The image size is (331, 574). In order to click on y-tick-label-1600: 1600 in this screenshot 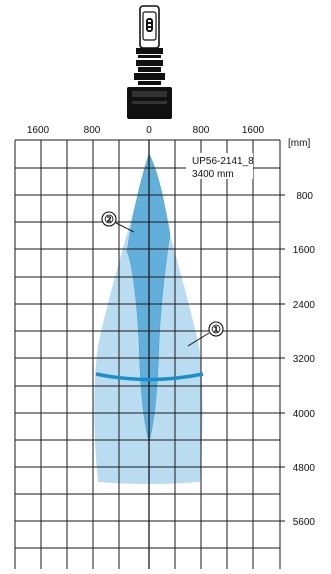, I will do `click(304, 250)`.